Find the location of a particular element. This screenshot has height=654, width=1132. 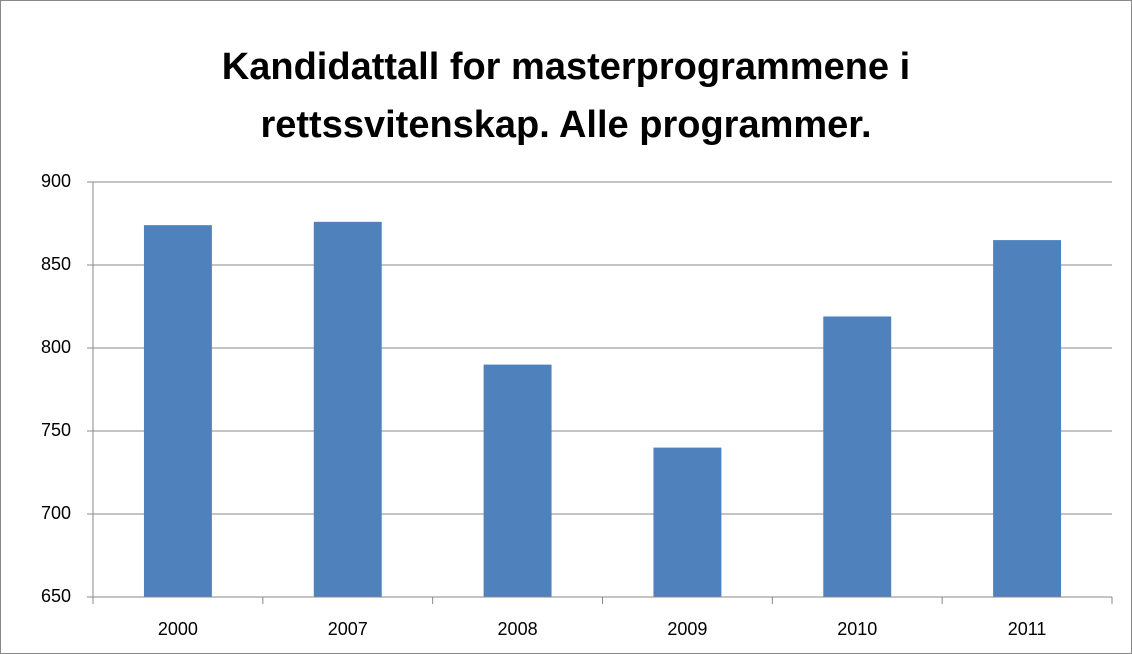

y-tick-label: 750 is located at coordinates (56, 430).